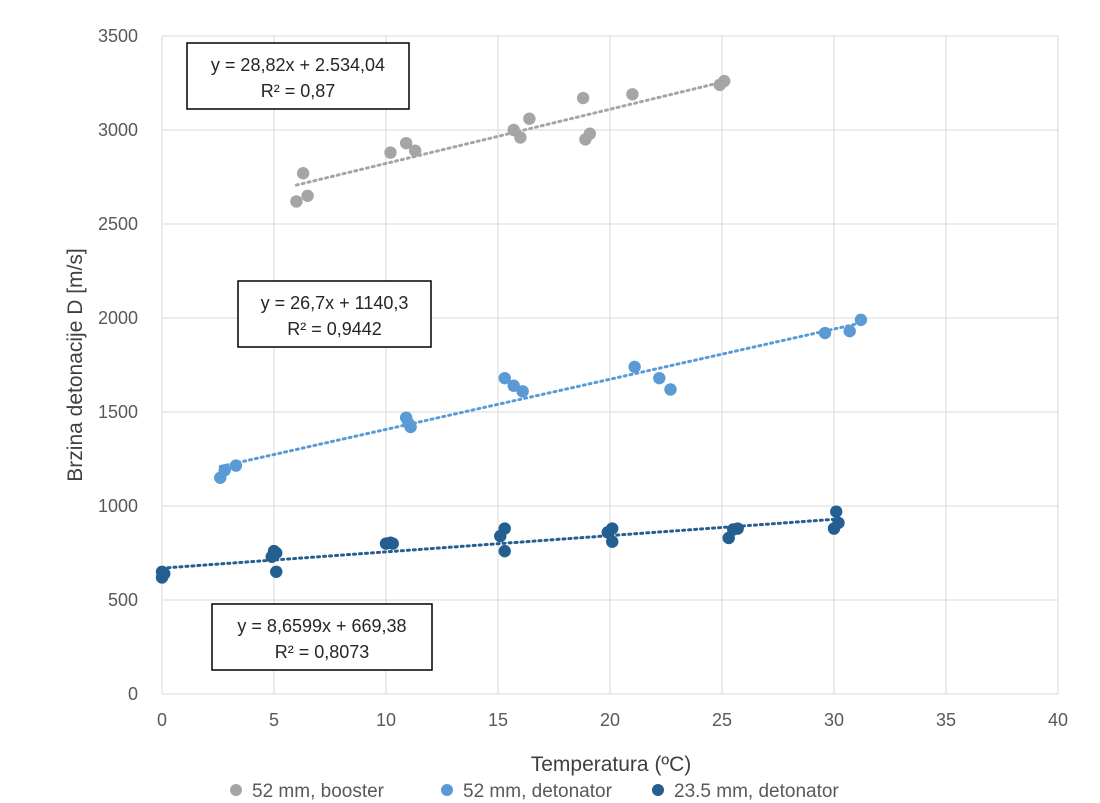 The width and height of the screenshot is (1100, 803). I want to click on y-axis-title: Brzina detonacije D [m/s], so click(75, 364).